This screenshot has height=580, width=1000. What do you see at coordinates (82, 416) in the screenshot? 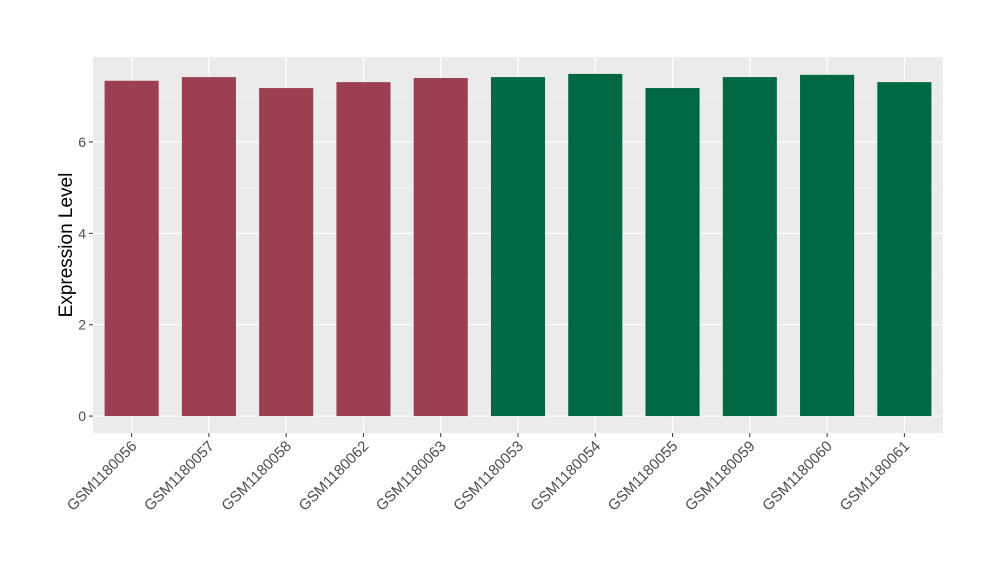
I see `y-tick-label: 0` at bounding box center [82, 416].